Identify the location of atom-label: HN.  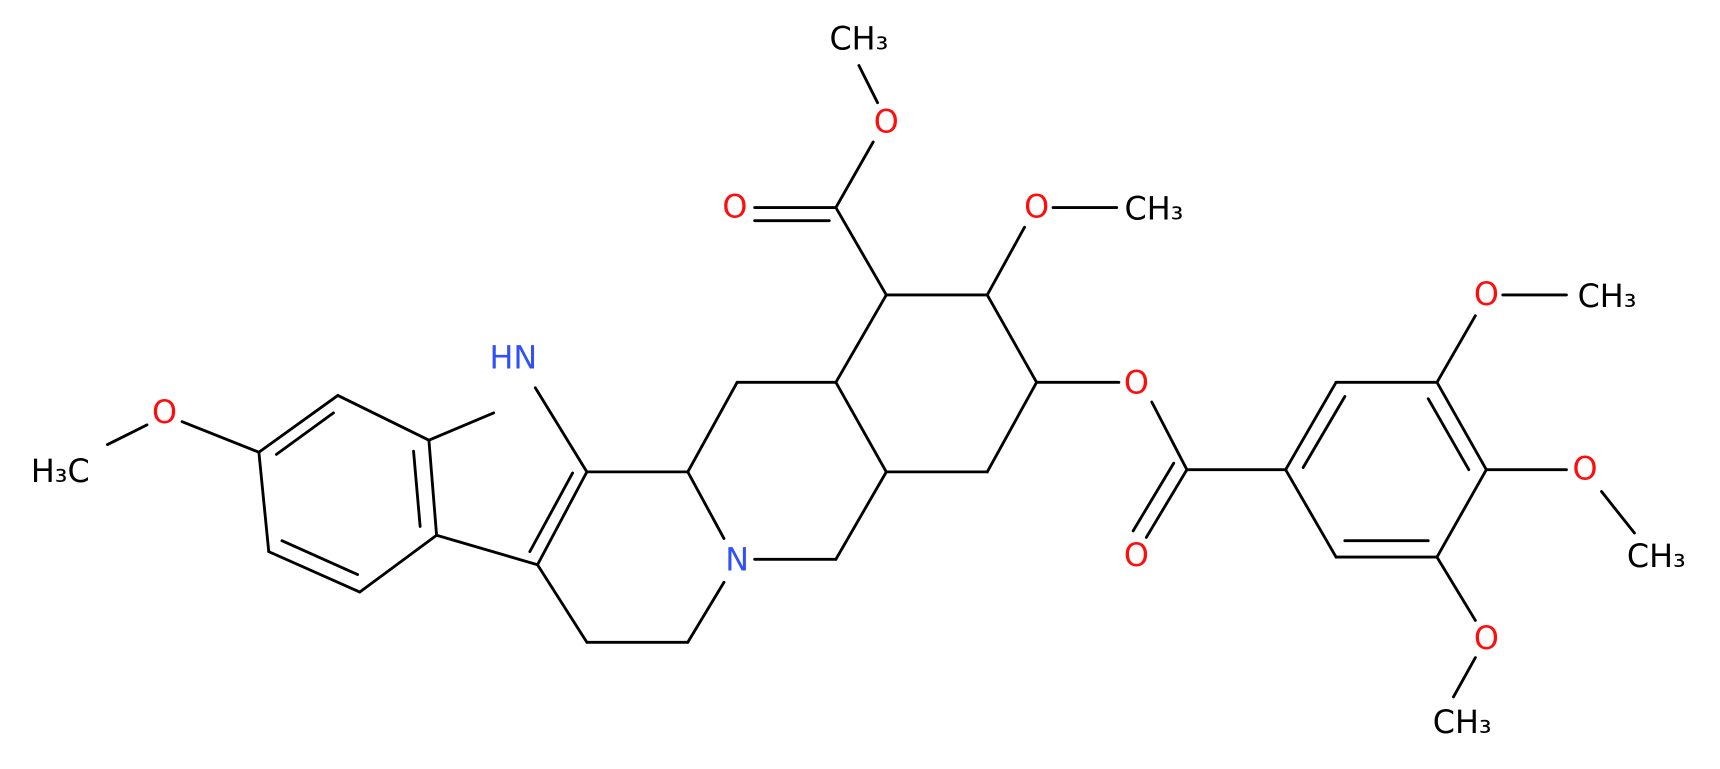
(514, 358).